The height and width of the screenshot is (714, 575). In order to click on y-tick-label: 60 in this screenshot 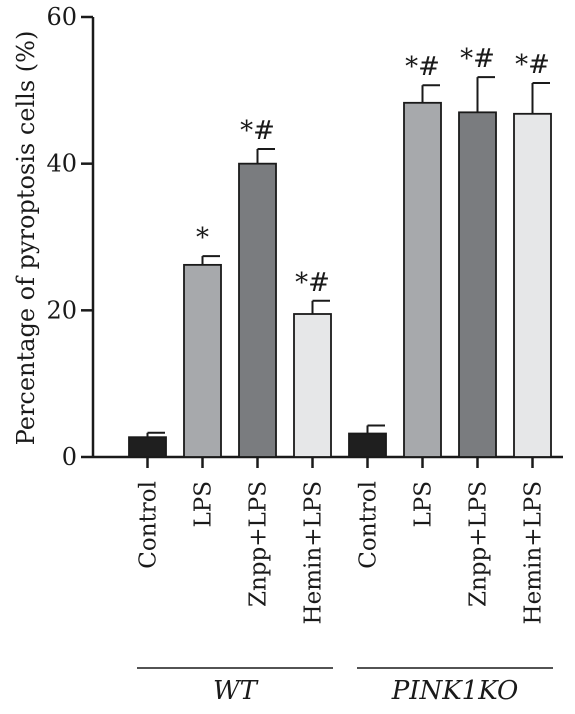, I will do `click(61, 17)`.